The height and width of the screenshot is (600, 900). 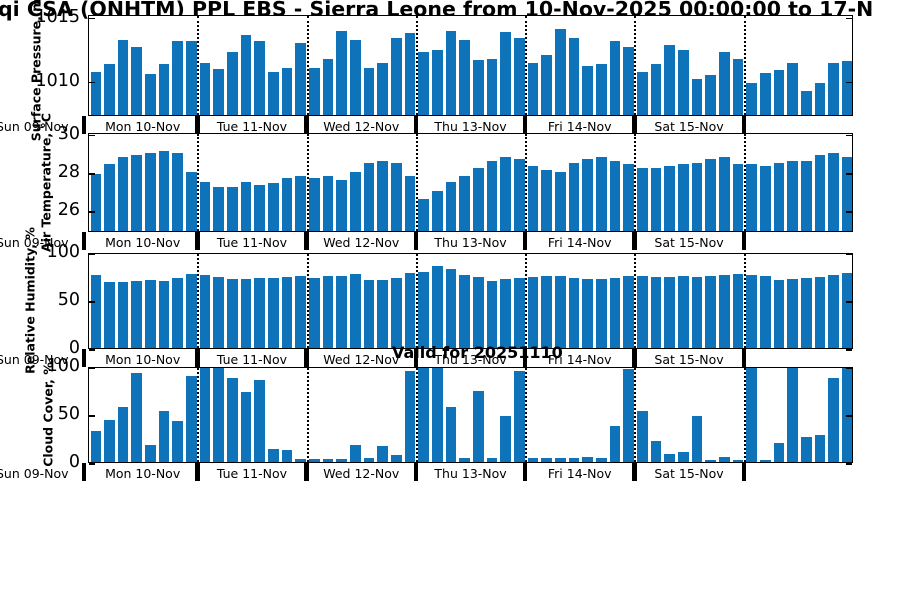 What do you see at coordinates (48, 414) in the screenshot?
I see `y-axis-label: Cloud Cover, %` at bounding box center [48, 414].